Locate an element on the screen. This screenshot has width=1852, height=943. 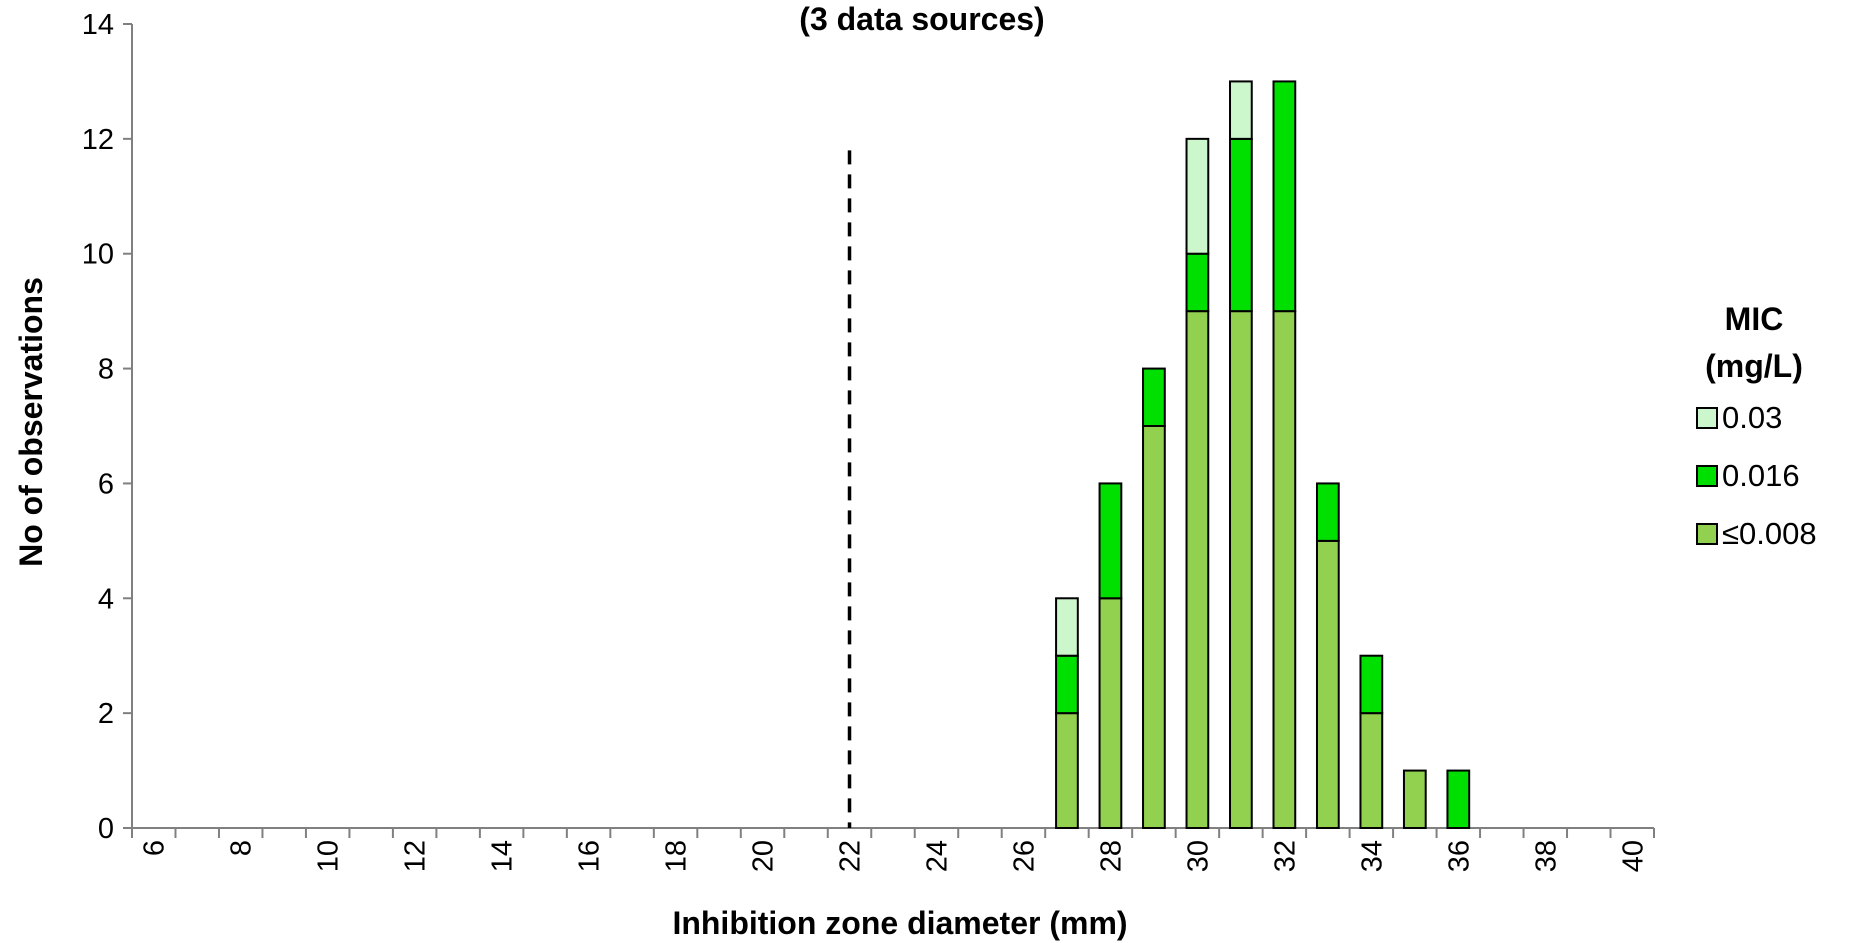
y-ticks: 0 2 4 6 8 10 12 14 is located at coordinates (107, 427).